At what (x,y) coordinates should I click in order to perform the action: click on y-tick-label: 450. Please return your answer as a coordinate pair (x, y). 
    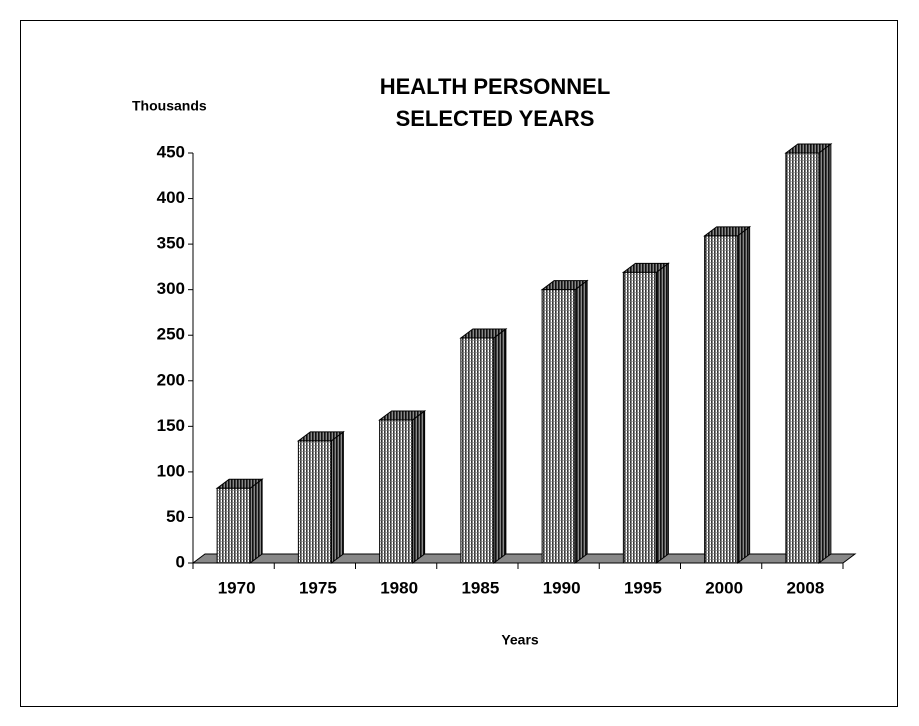
    Looking at the image, I should click on (171, 151).